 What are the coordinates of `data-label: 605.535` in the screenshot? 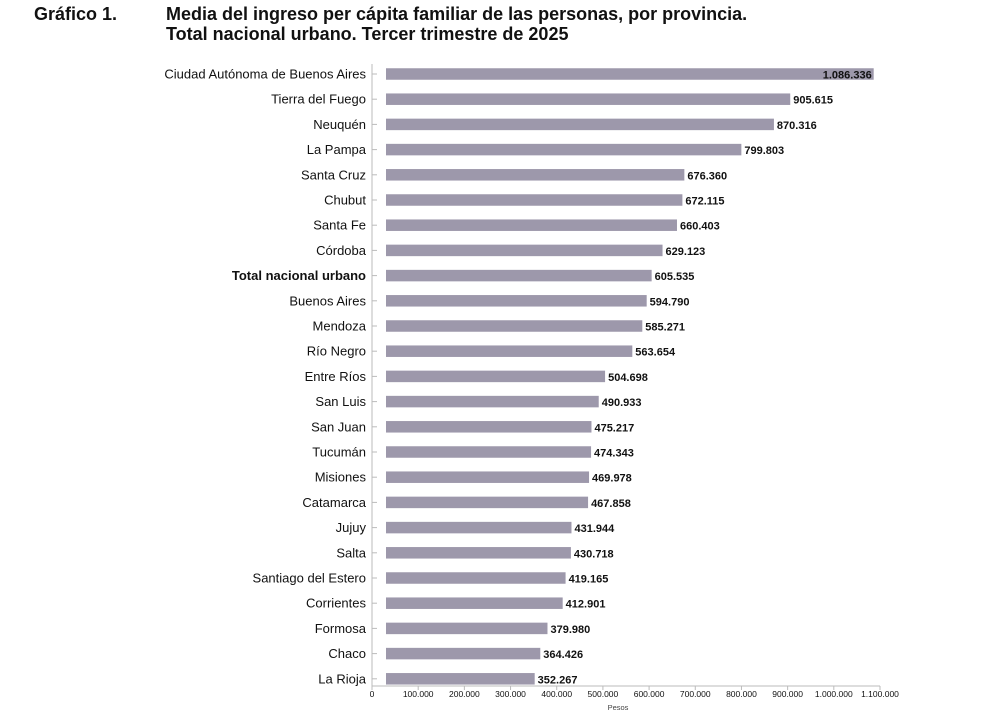 It's located at (675, 277).